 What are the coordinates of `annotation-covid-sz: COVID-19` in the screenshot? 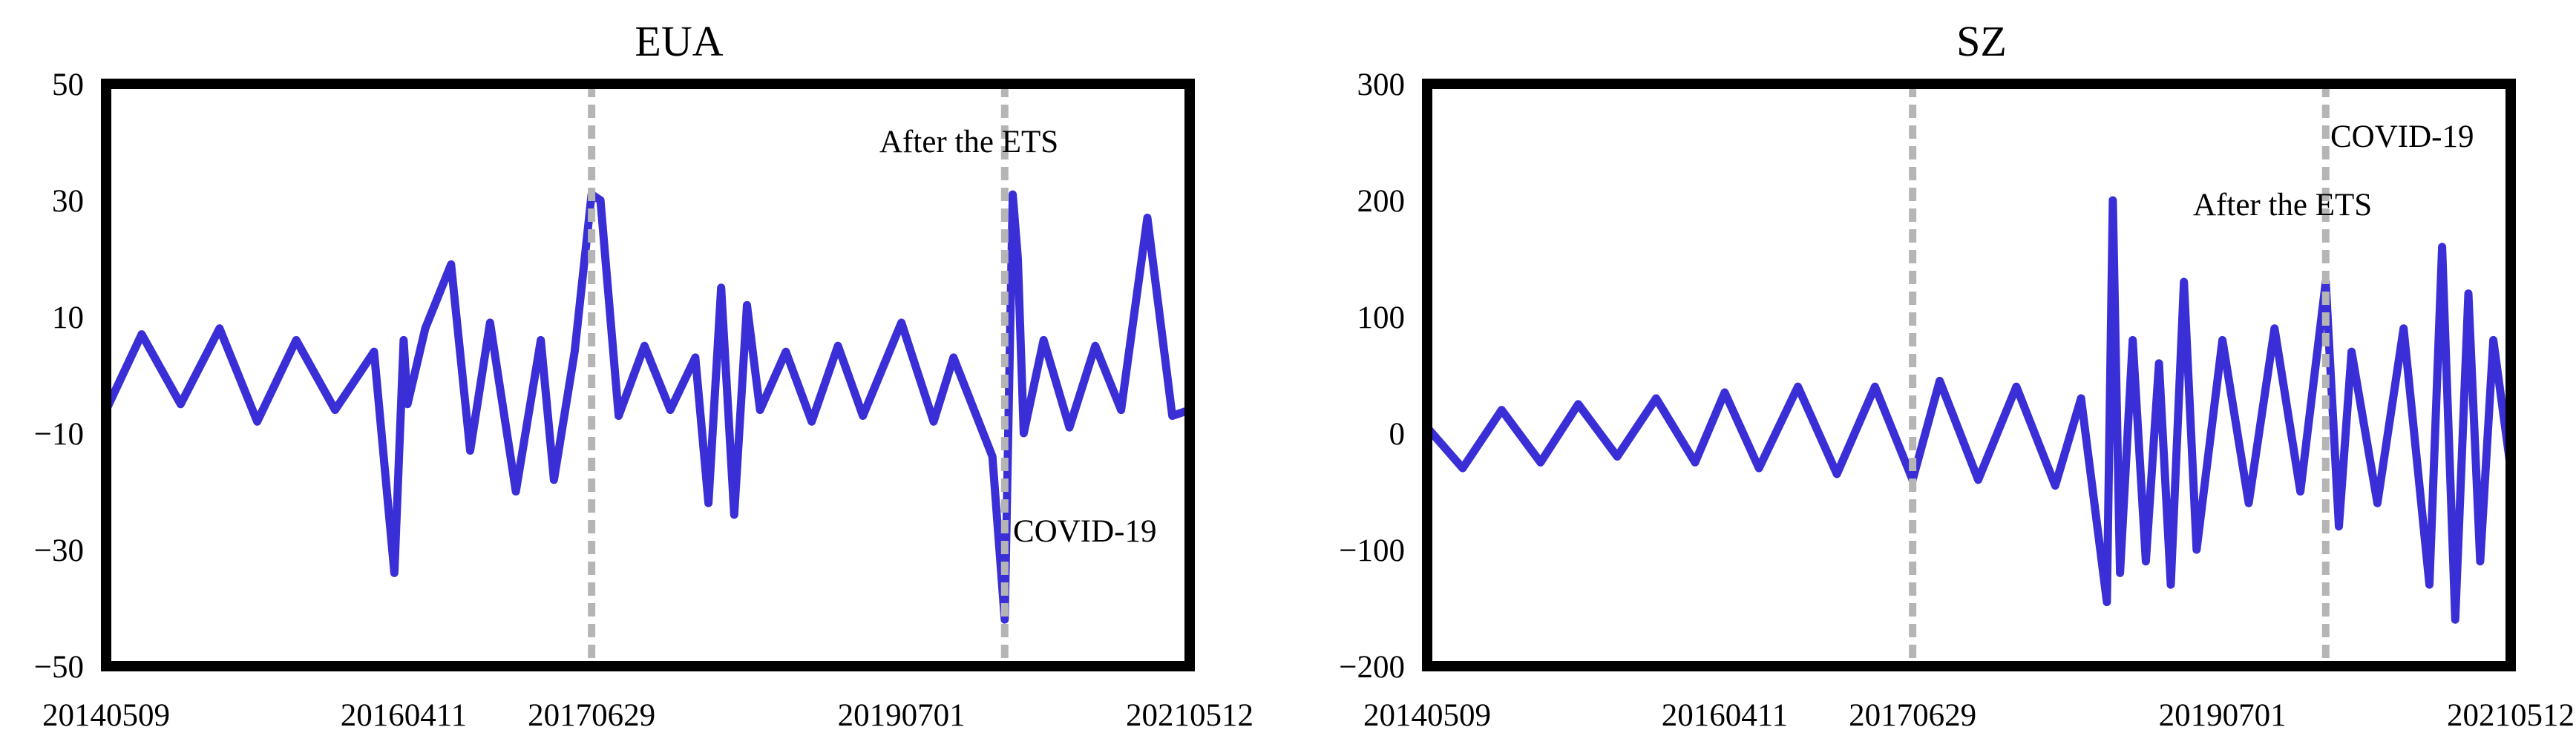 It's located at (2402, 136).